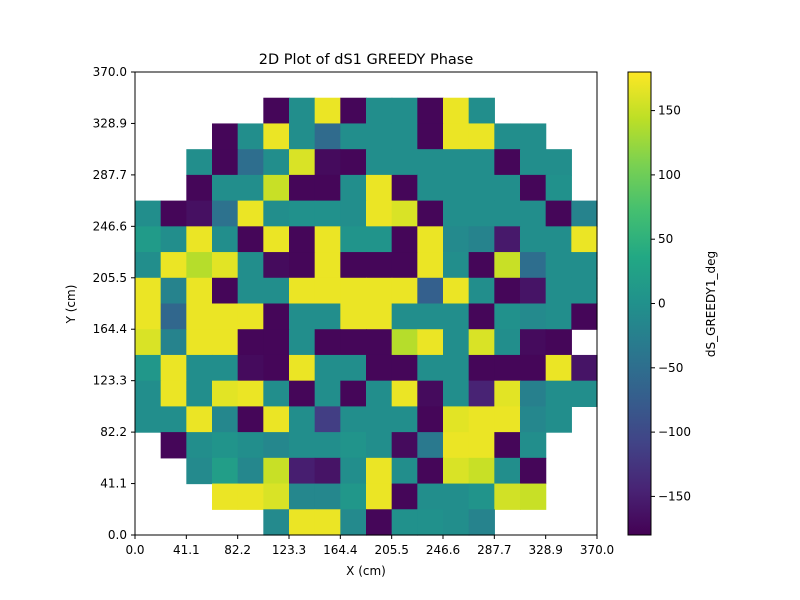 The height and width of the screenshot is (600, 800). I want to click on y-tick-label: 246.6, so click(110, 226).